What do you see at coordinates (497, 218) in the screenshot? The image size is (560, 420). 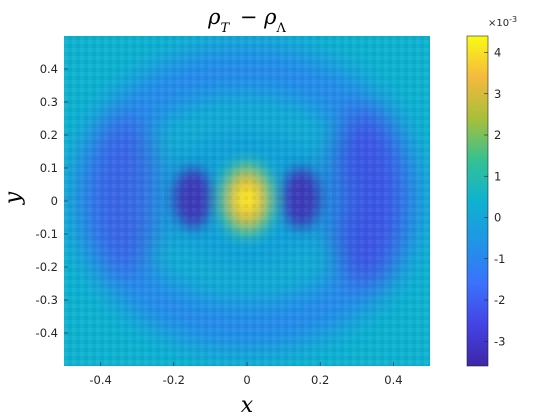 I see `colorbar-tick-label: 0` at bounding box center [497, 218].